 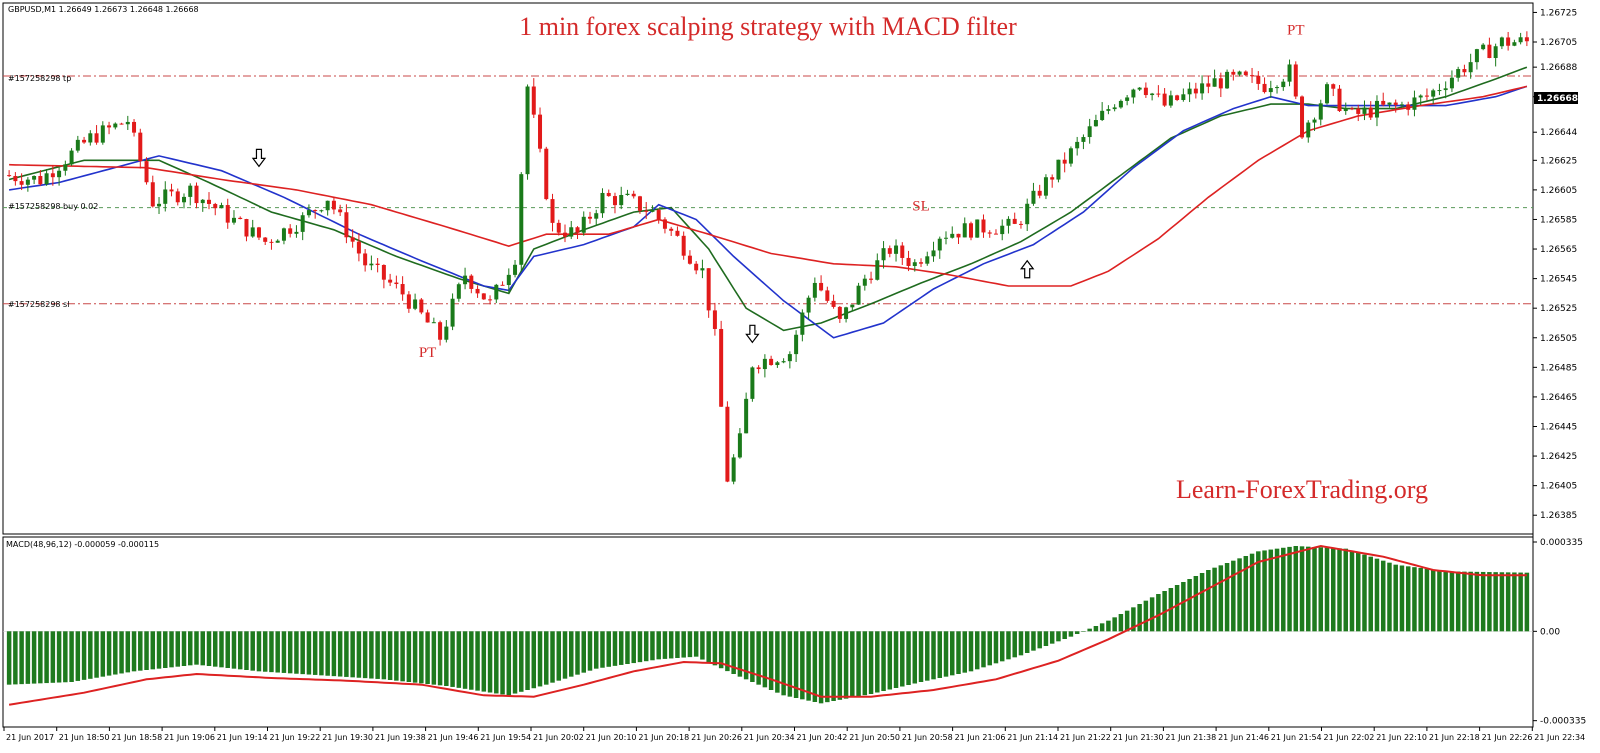 I want to click on entry-level-label: #157258298 buy 0.02, so click(x=53, y=206).